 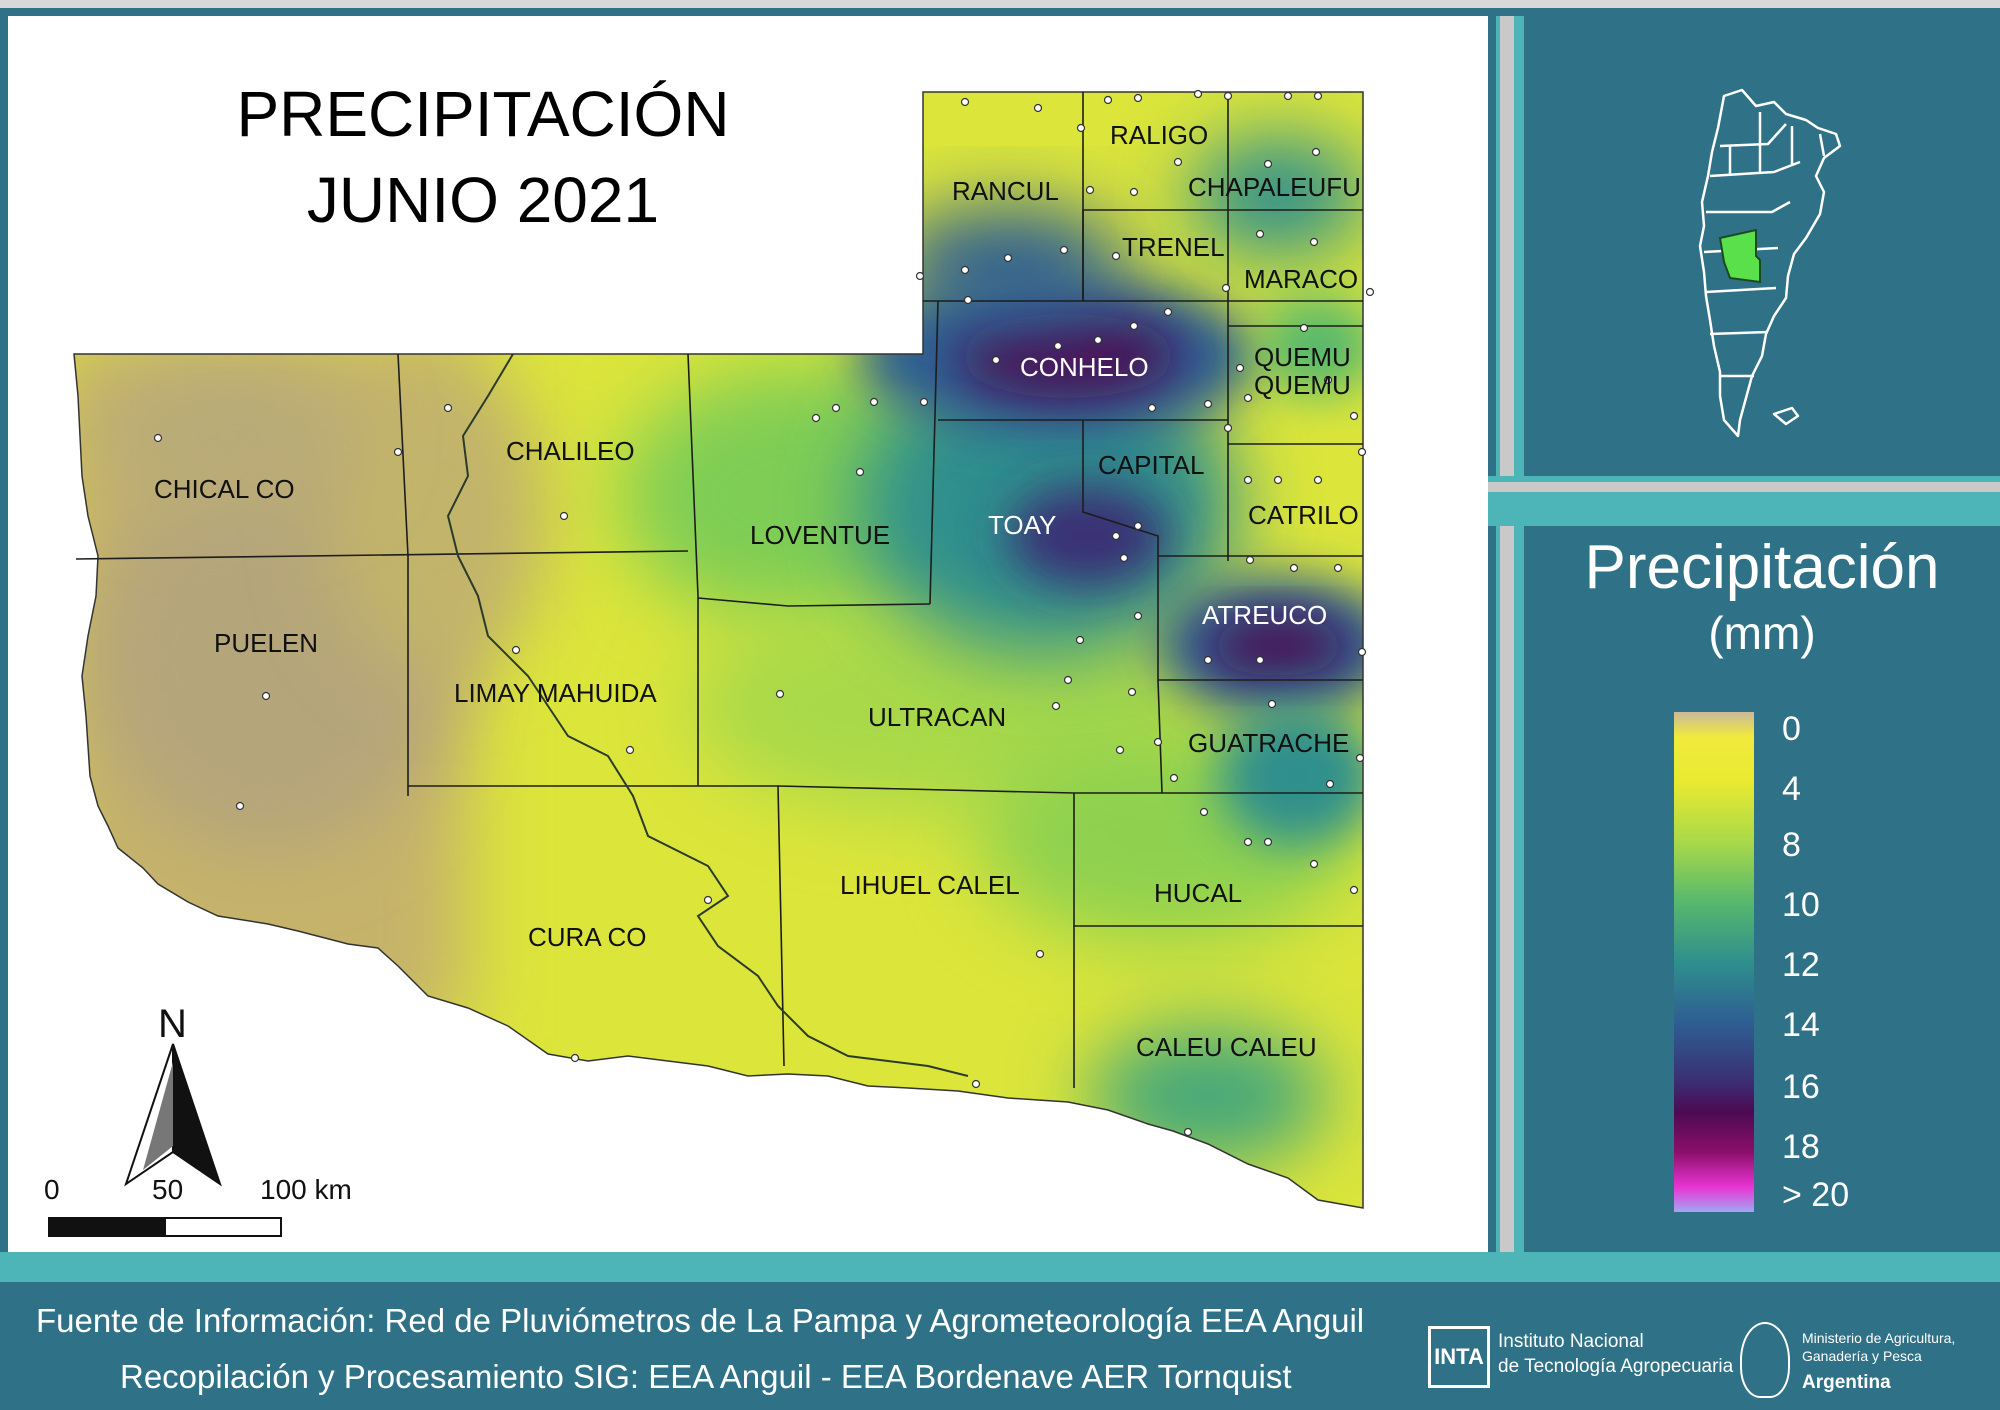 I want to click on legend-tick: 10, so click(x=1801, y=905).